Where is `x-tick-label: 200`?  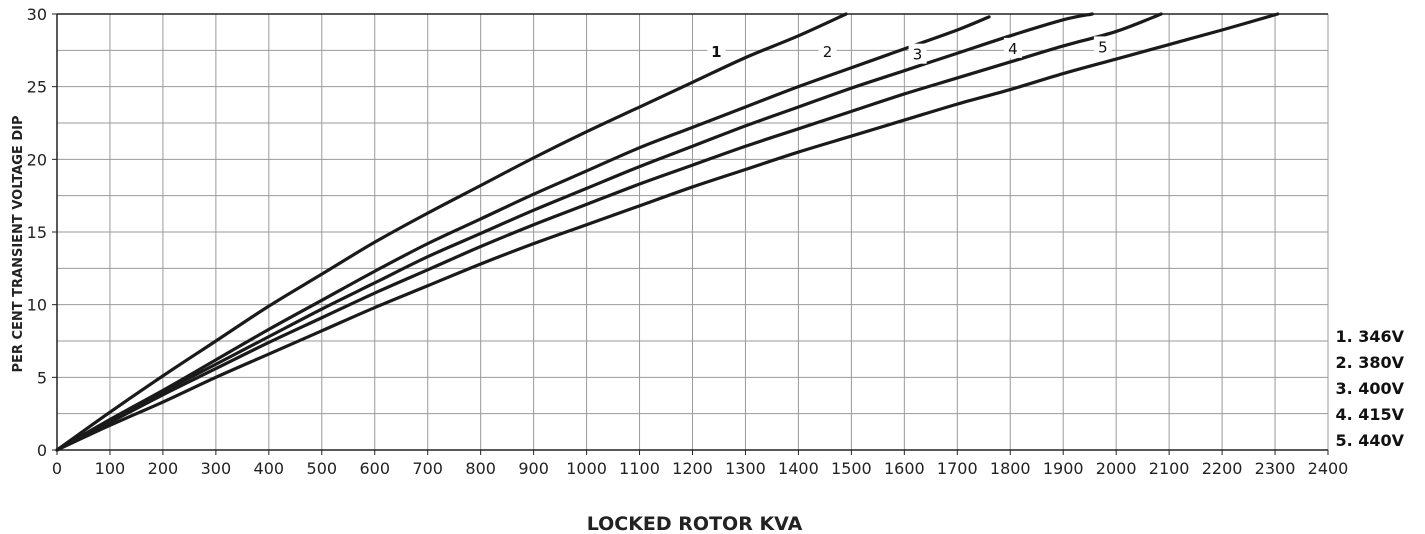 x-tick-label: 200 is located at coordinates (163, 468).